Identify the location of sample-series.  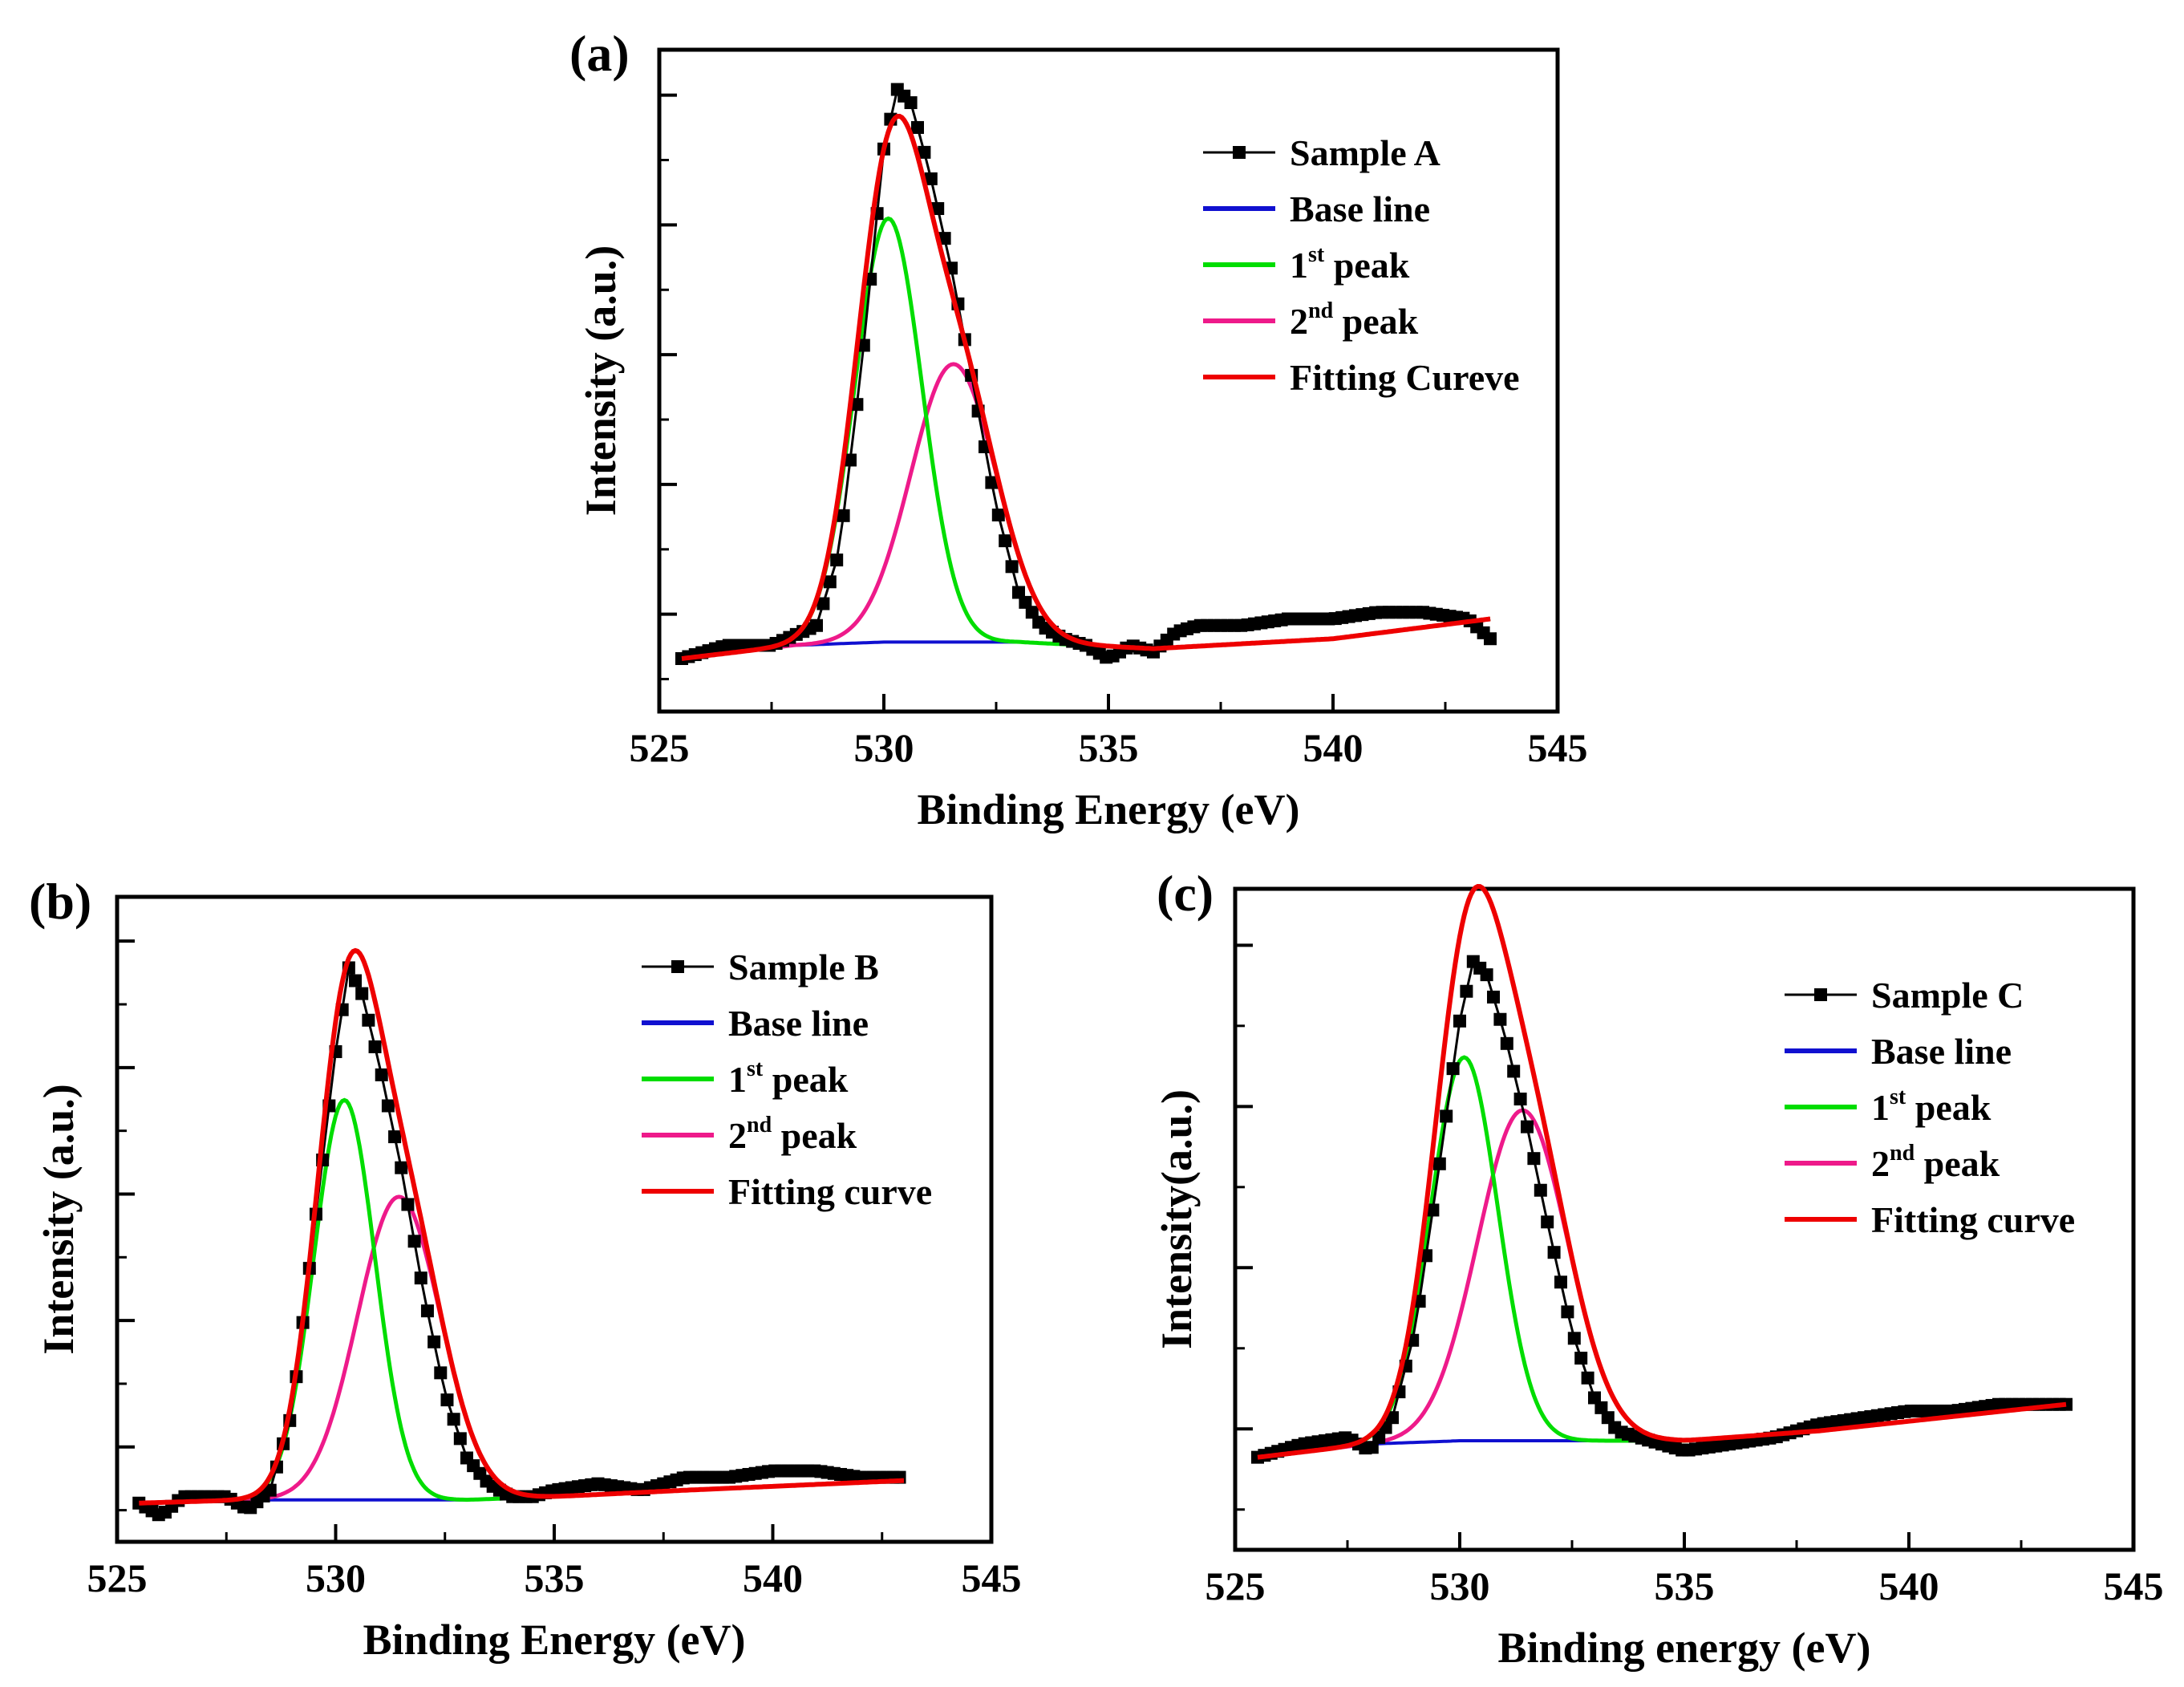
(519, 1242).